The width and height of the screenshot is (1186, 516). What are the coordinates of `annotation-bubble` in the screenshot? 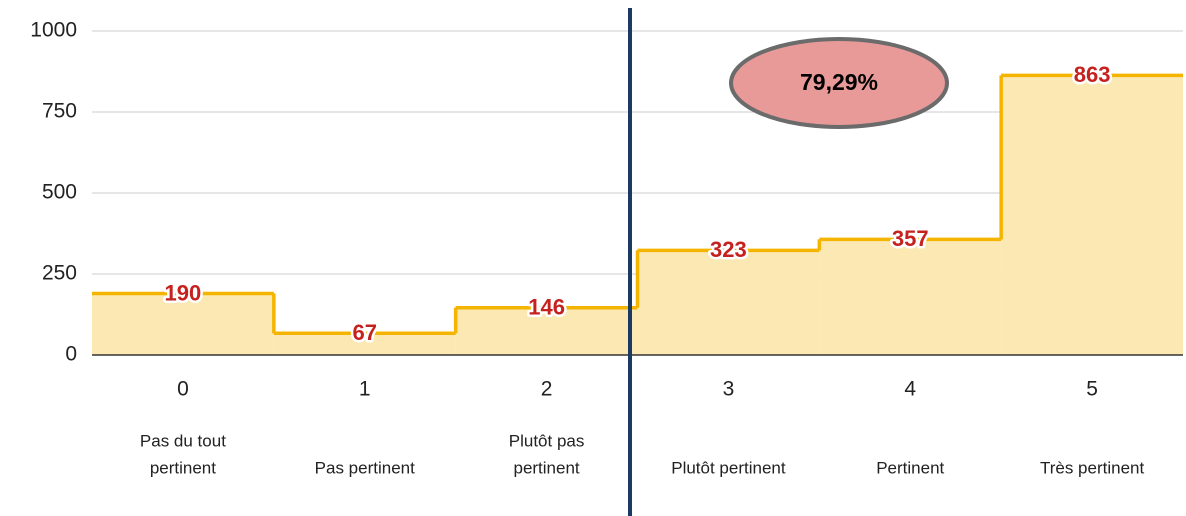 It's located at (839, 83).